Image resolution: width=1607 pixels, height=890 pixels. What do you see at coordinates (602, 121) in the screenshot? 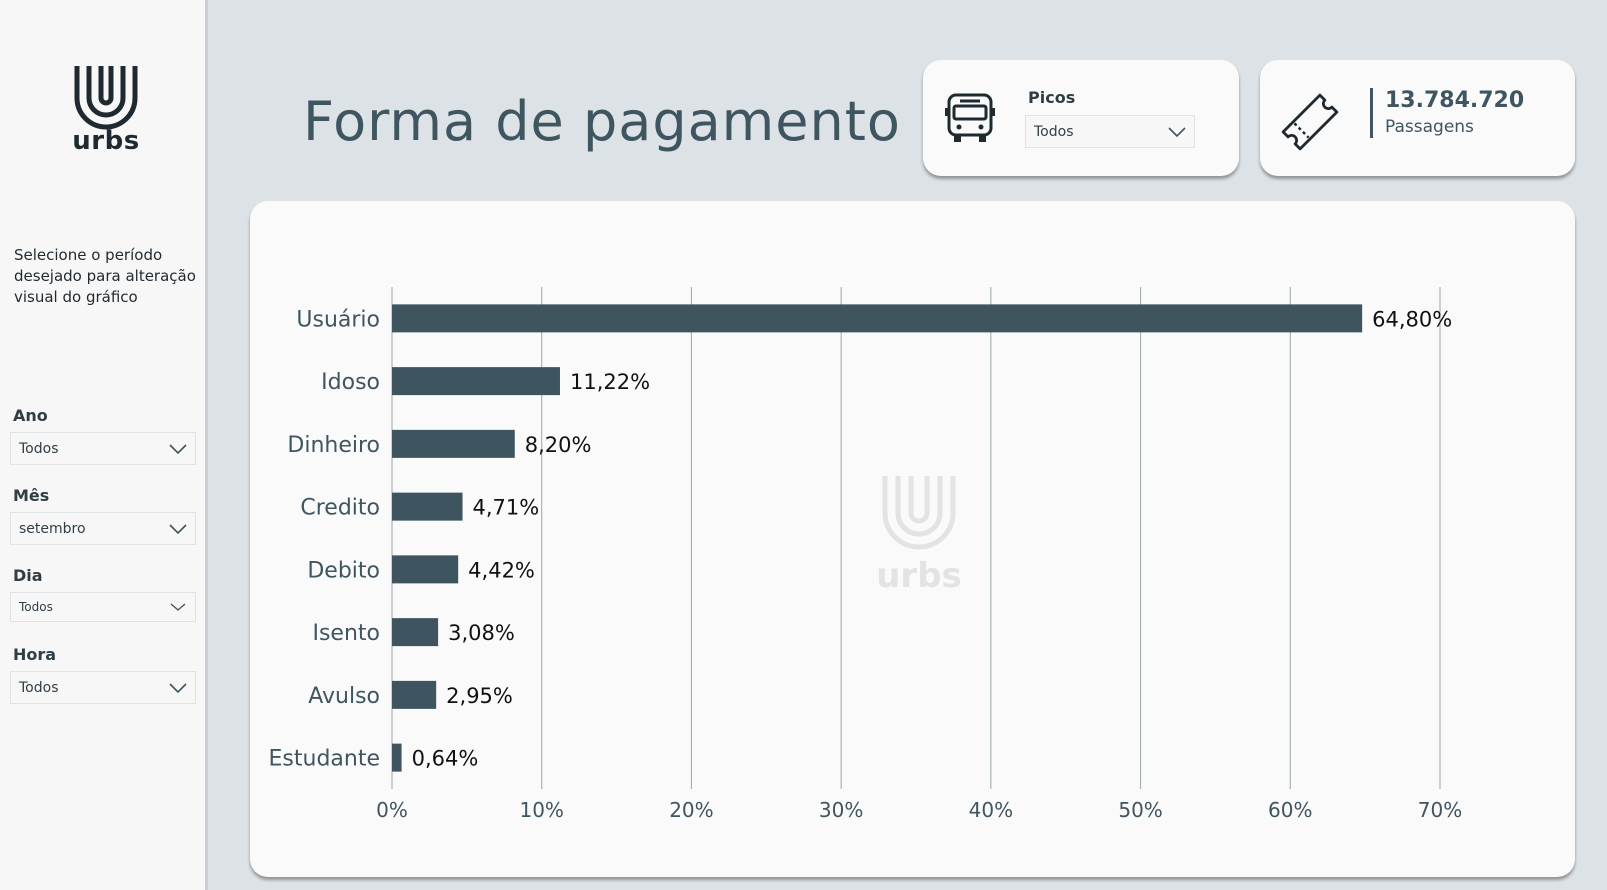
I see `page-title: Forma de pagamento` at bounding box center [602, 121].